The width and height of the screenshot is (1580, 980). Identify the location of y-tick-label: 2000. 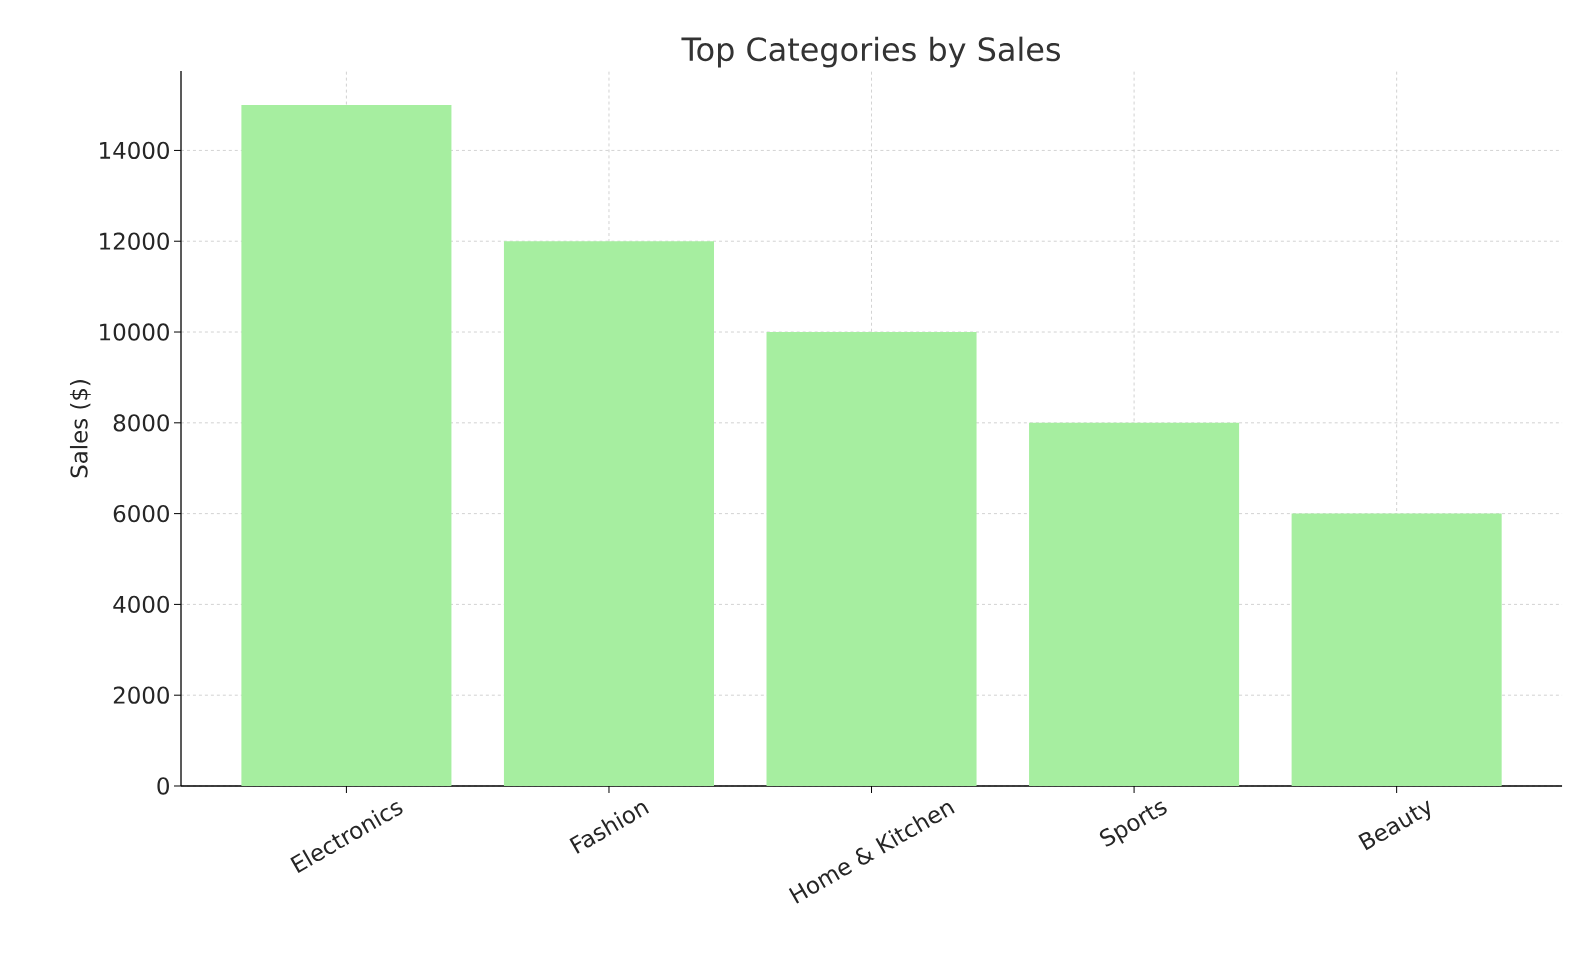
(141, 695).